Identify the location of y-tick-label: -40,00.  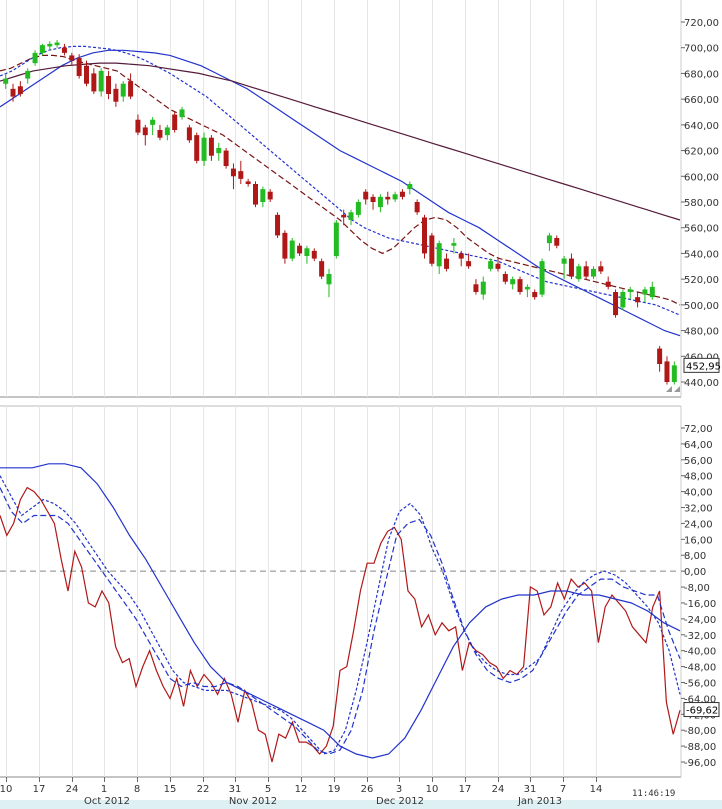
(700, 652).